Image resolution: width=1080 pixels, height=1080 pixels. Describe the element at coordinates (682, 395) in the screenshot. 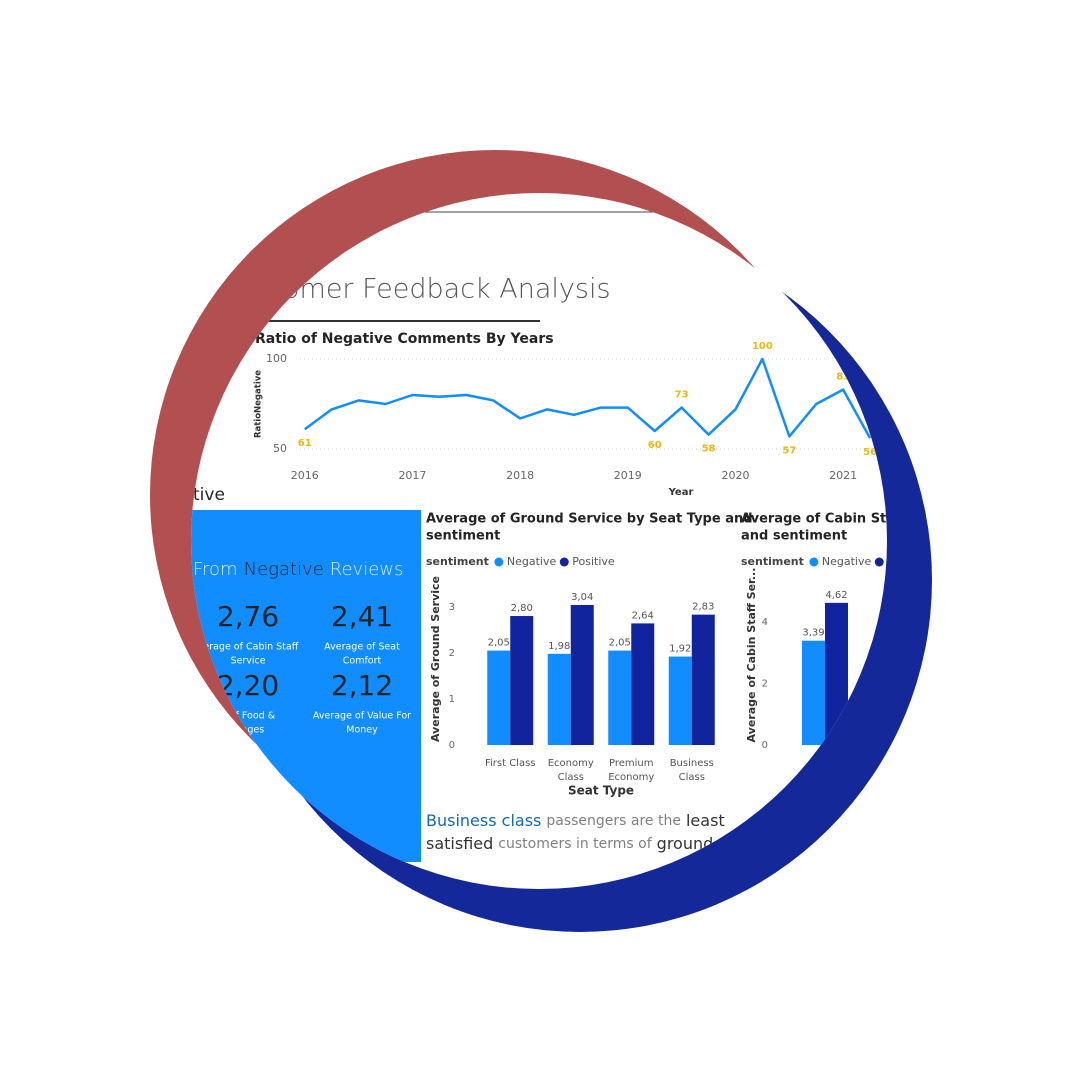

I see `data-label: 73` at that location.